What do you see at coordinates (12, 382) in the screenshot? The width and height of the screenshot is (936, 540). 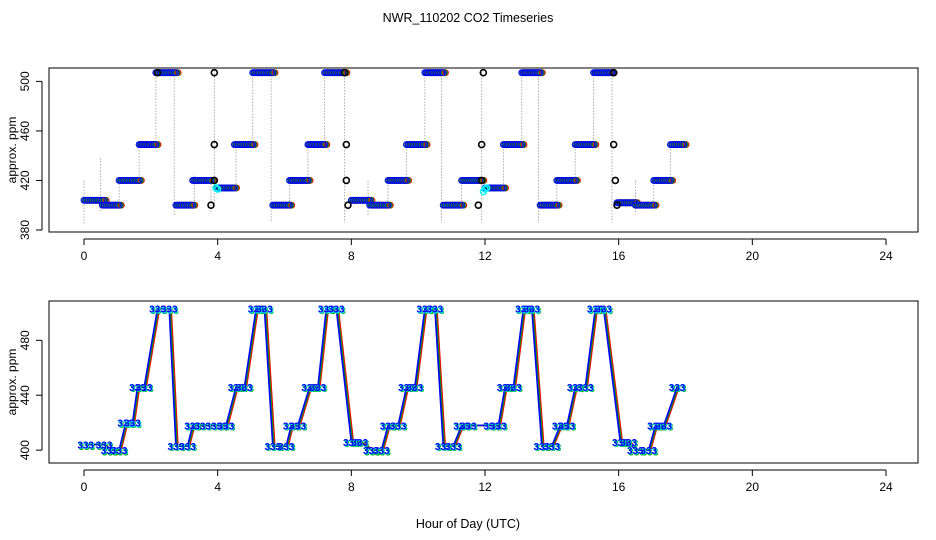 I see `bottom-y-axis-label: approx. ppm` at bounding box center [12, 382].